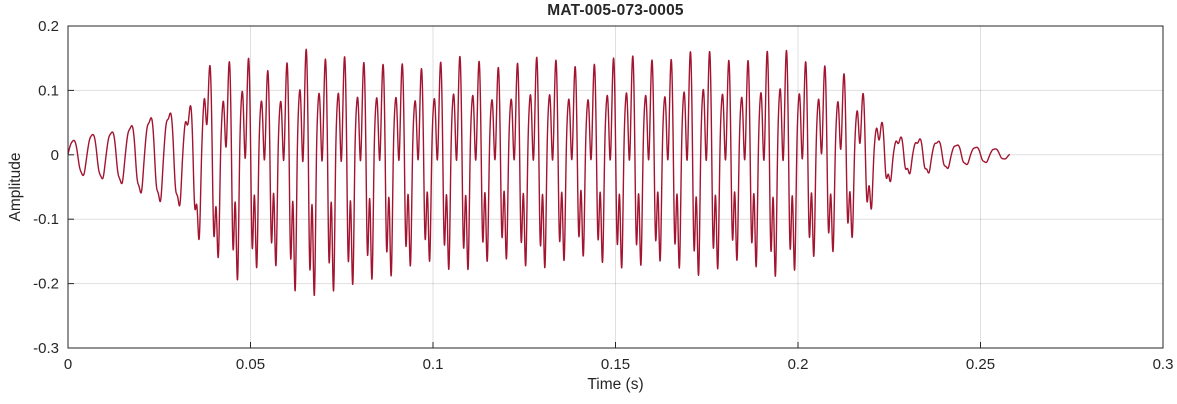  Describe the element at coordinates (798, 364) in the screenshot. I see `x-tick-label: 0.2` at that location.